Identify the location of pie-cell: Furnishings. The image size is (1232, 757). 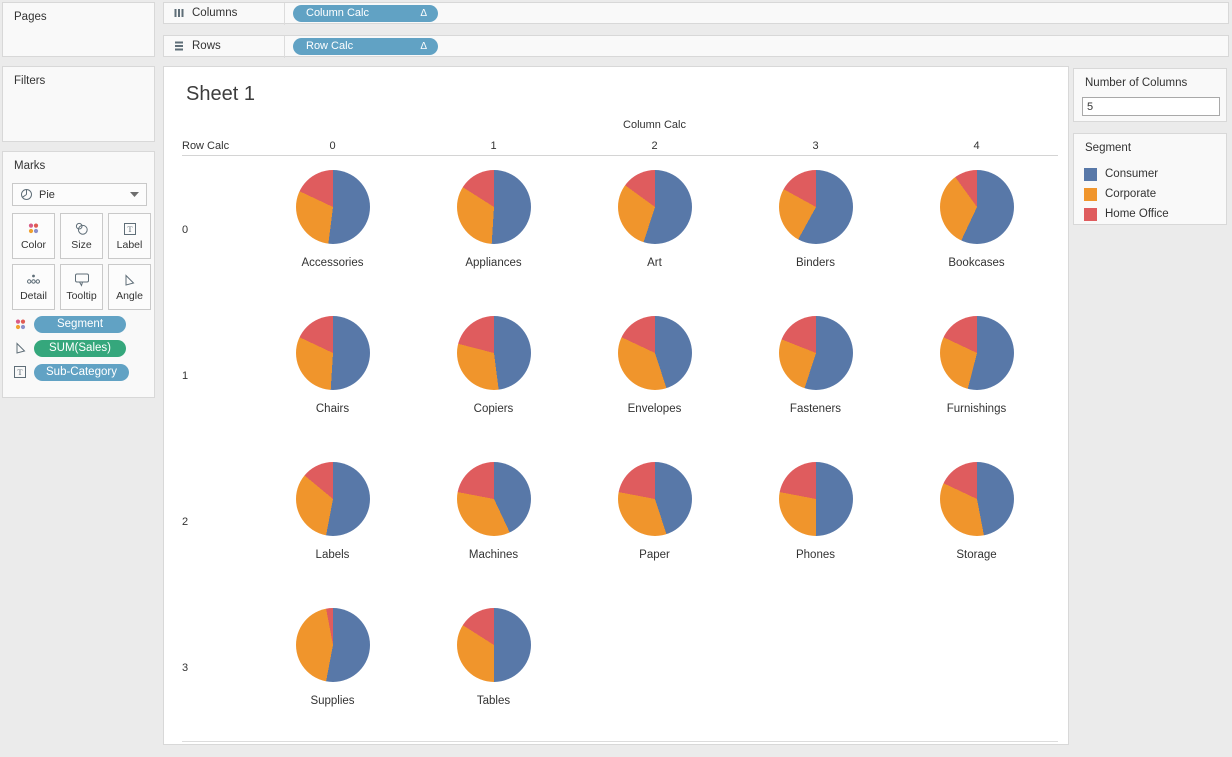
(976, 376).